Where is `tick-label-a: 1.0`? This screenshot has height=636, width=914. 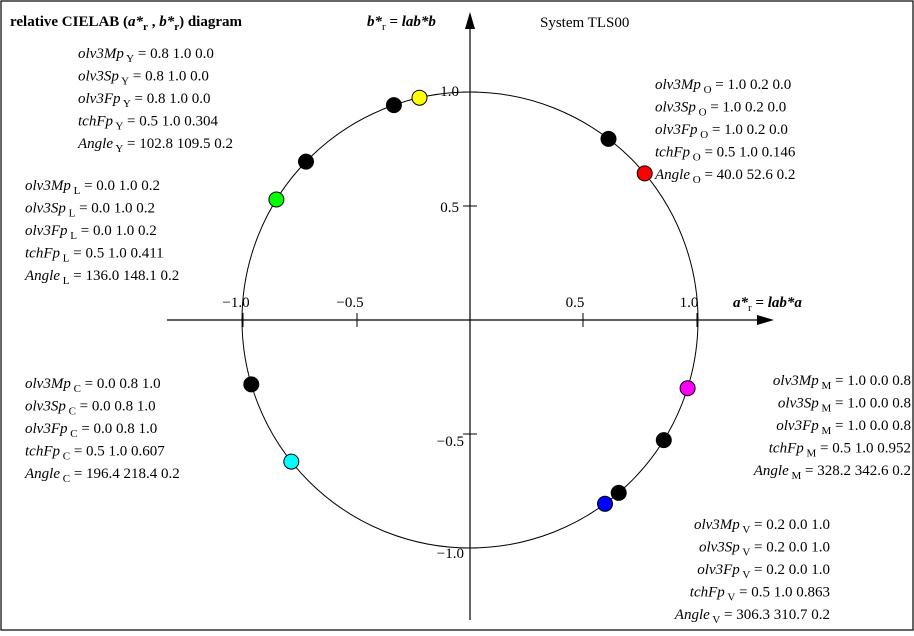 tick-label-a: 1.0 is located at coordinates (689, 303).